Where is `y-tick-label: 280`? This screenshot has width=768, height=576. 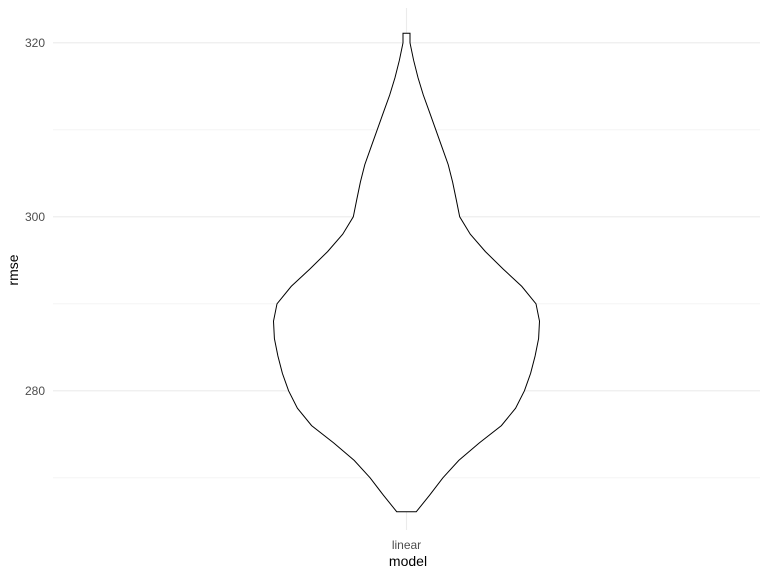 y-tick-label: 280 is located at coordinates (35, 391).